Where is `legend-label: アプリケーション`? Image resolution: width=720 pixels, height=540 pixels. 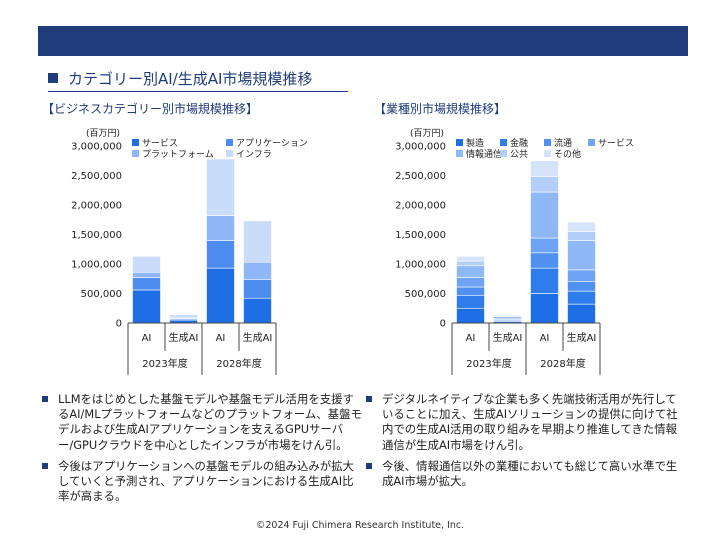
legend-label: アプリケーション is located at coordinates (272, 143).